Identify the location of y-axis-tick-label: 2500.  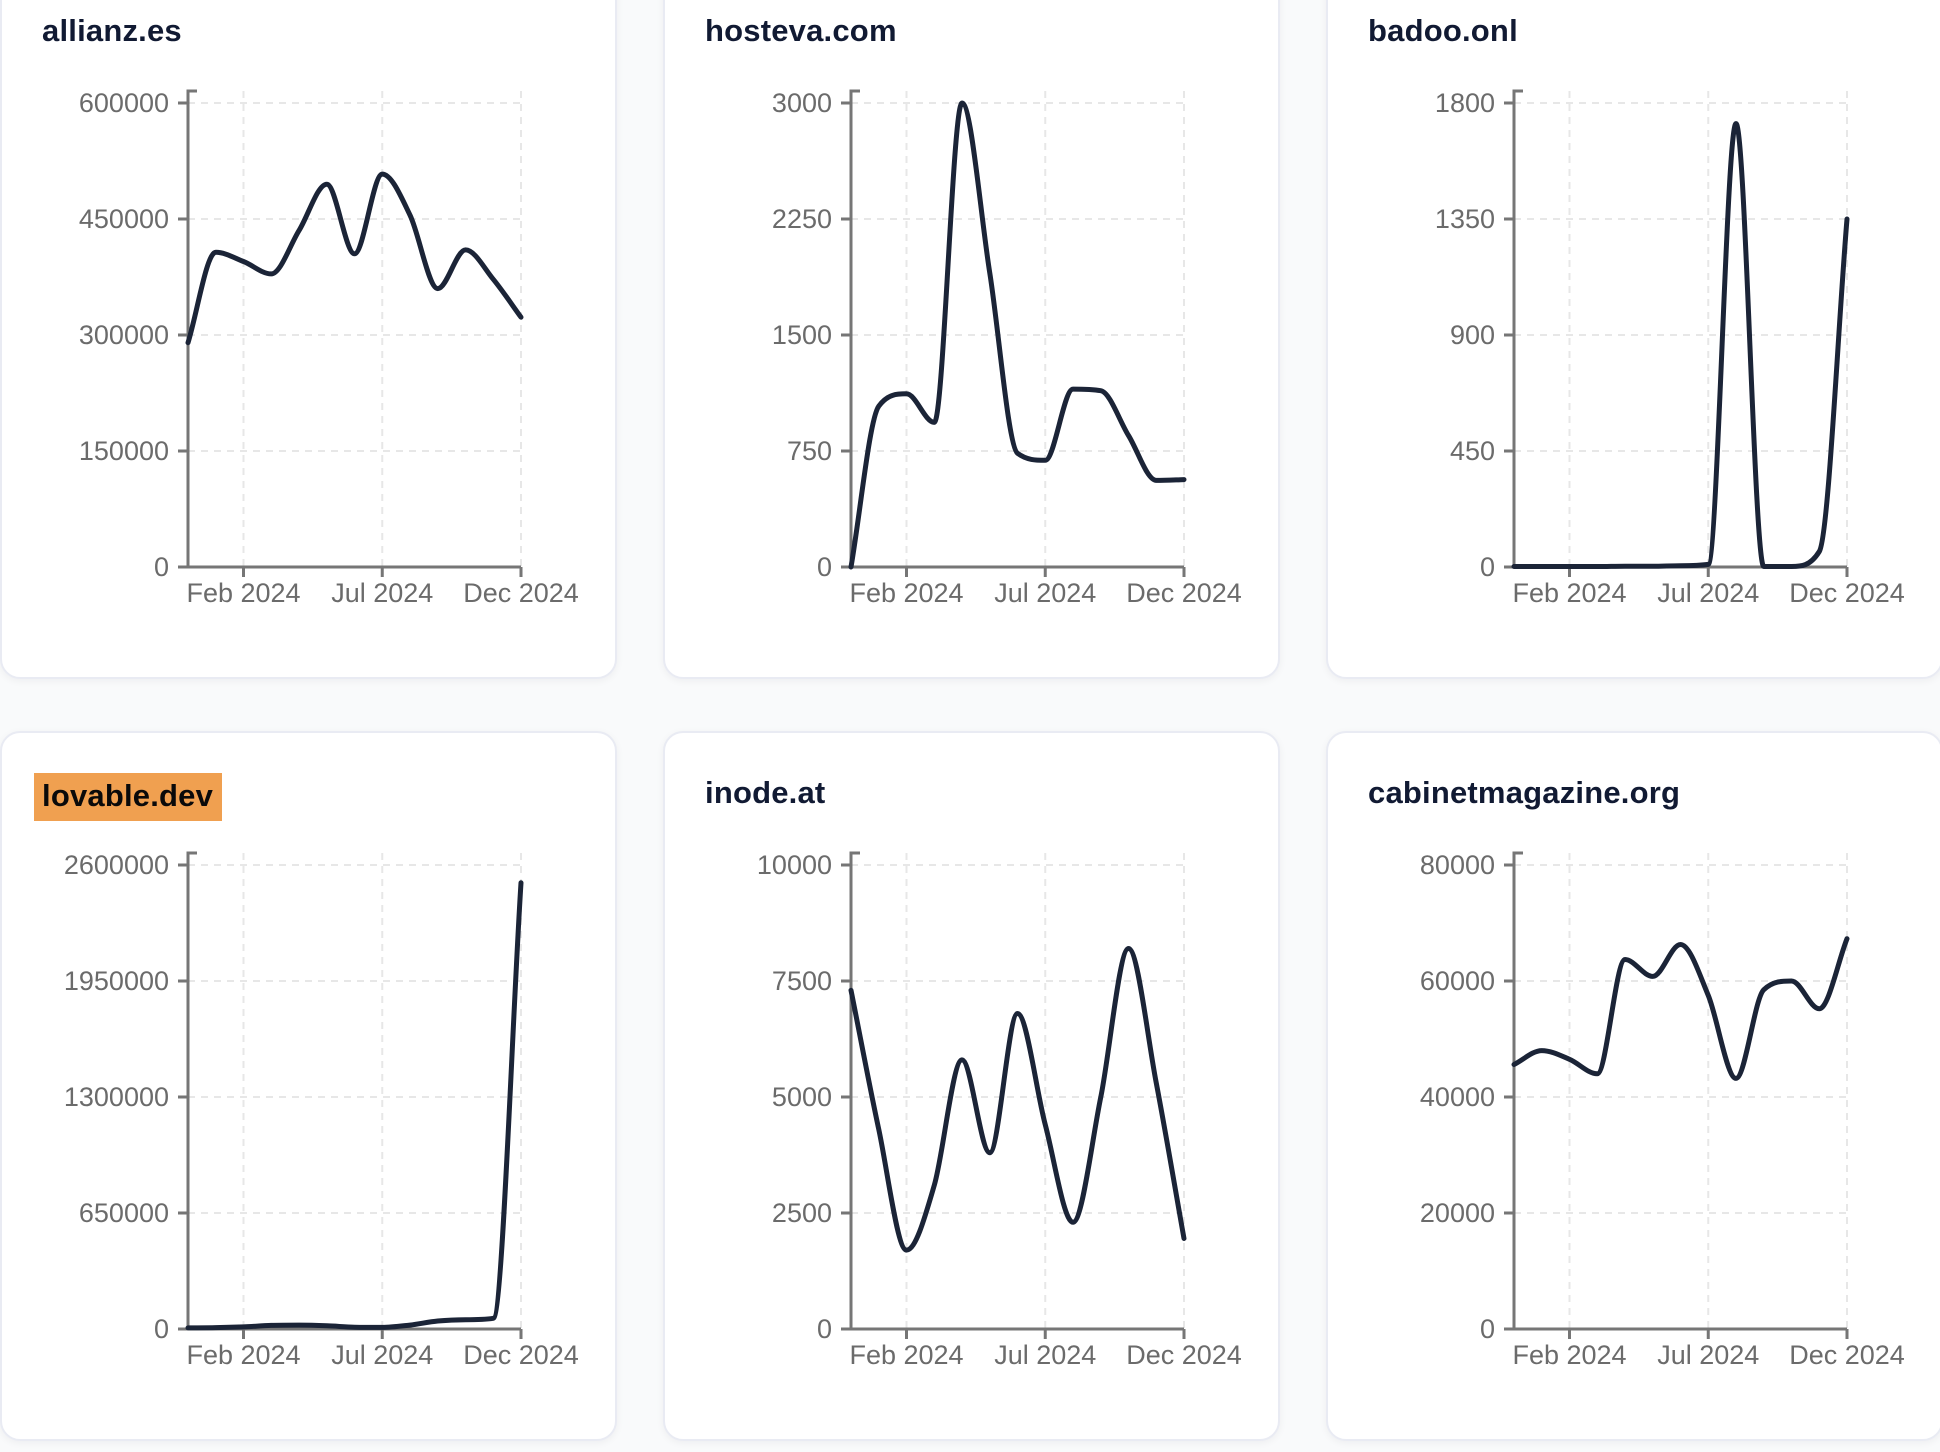
(802, 1213).